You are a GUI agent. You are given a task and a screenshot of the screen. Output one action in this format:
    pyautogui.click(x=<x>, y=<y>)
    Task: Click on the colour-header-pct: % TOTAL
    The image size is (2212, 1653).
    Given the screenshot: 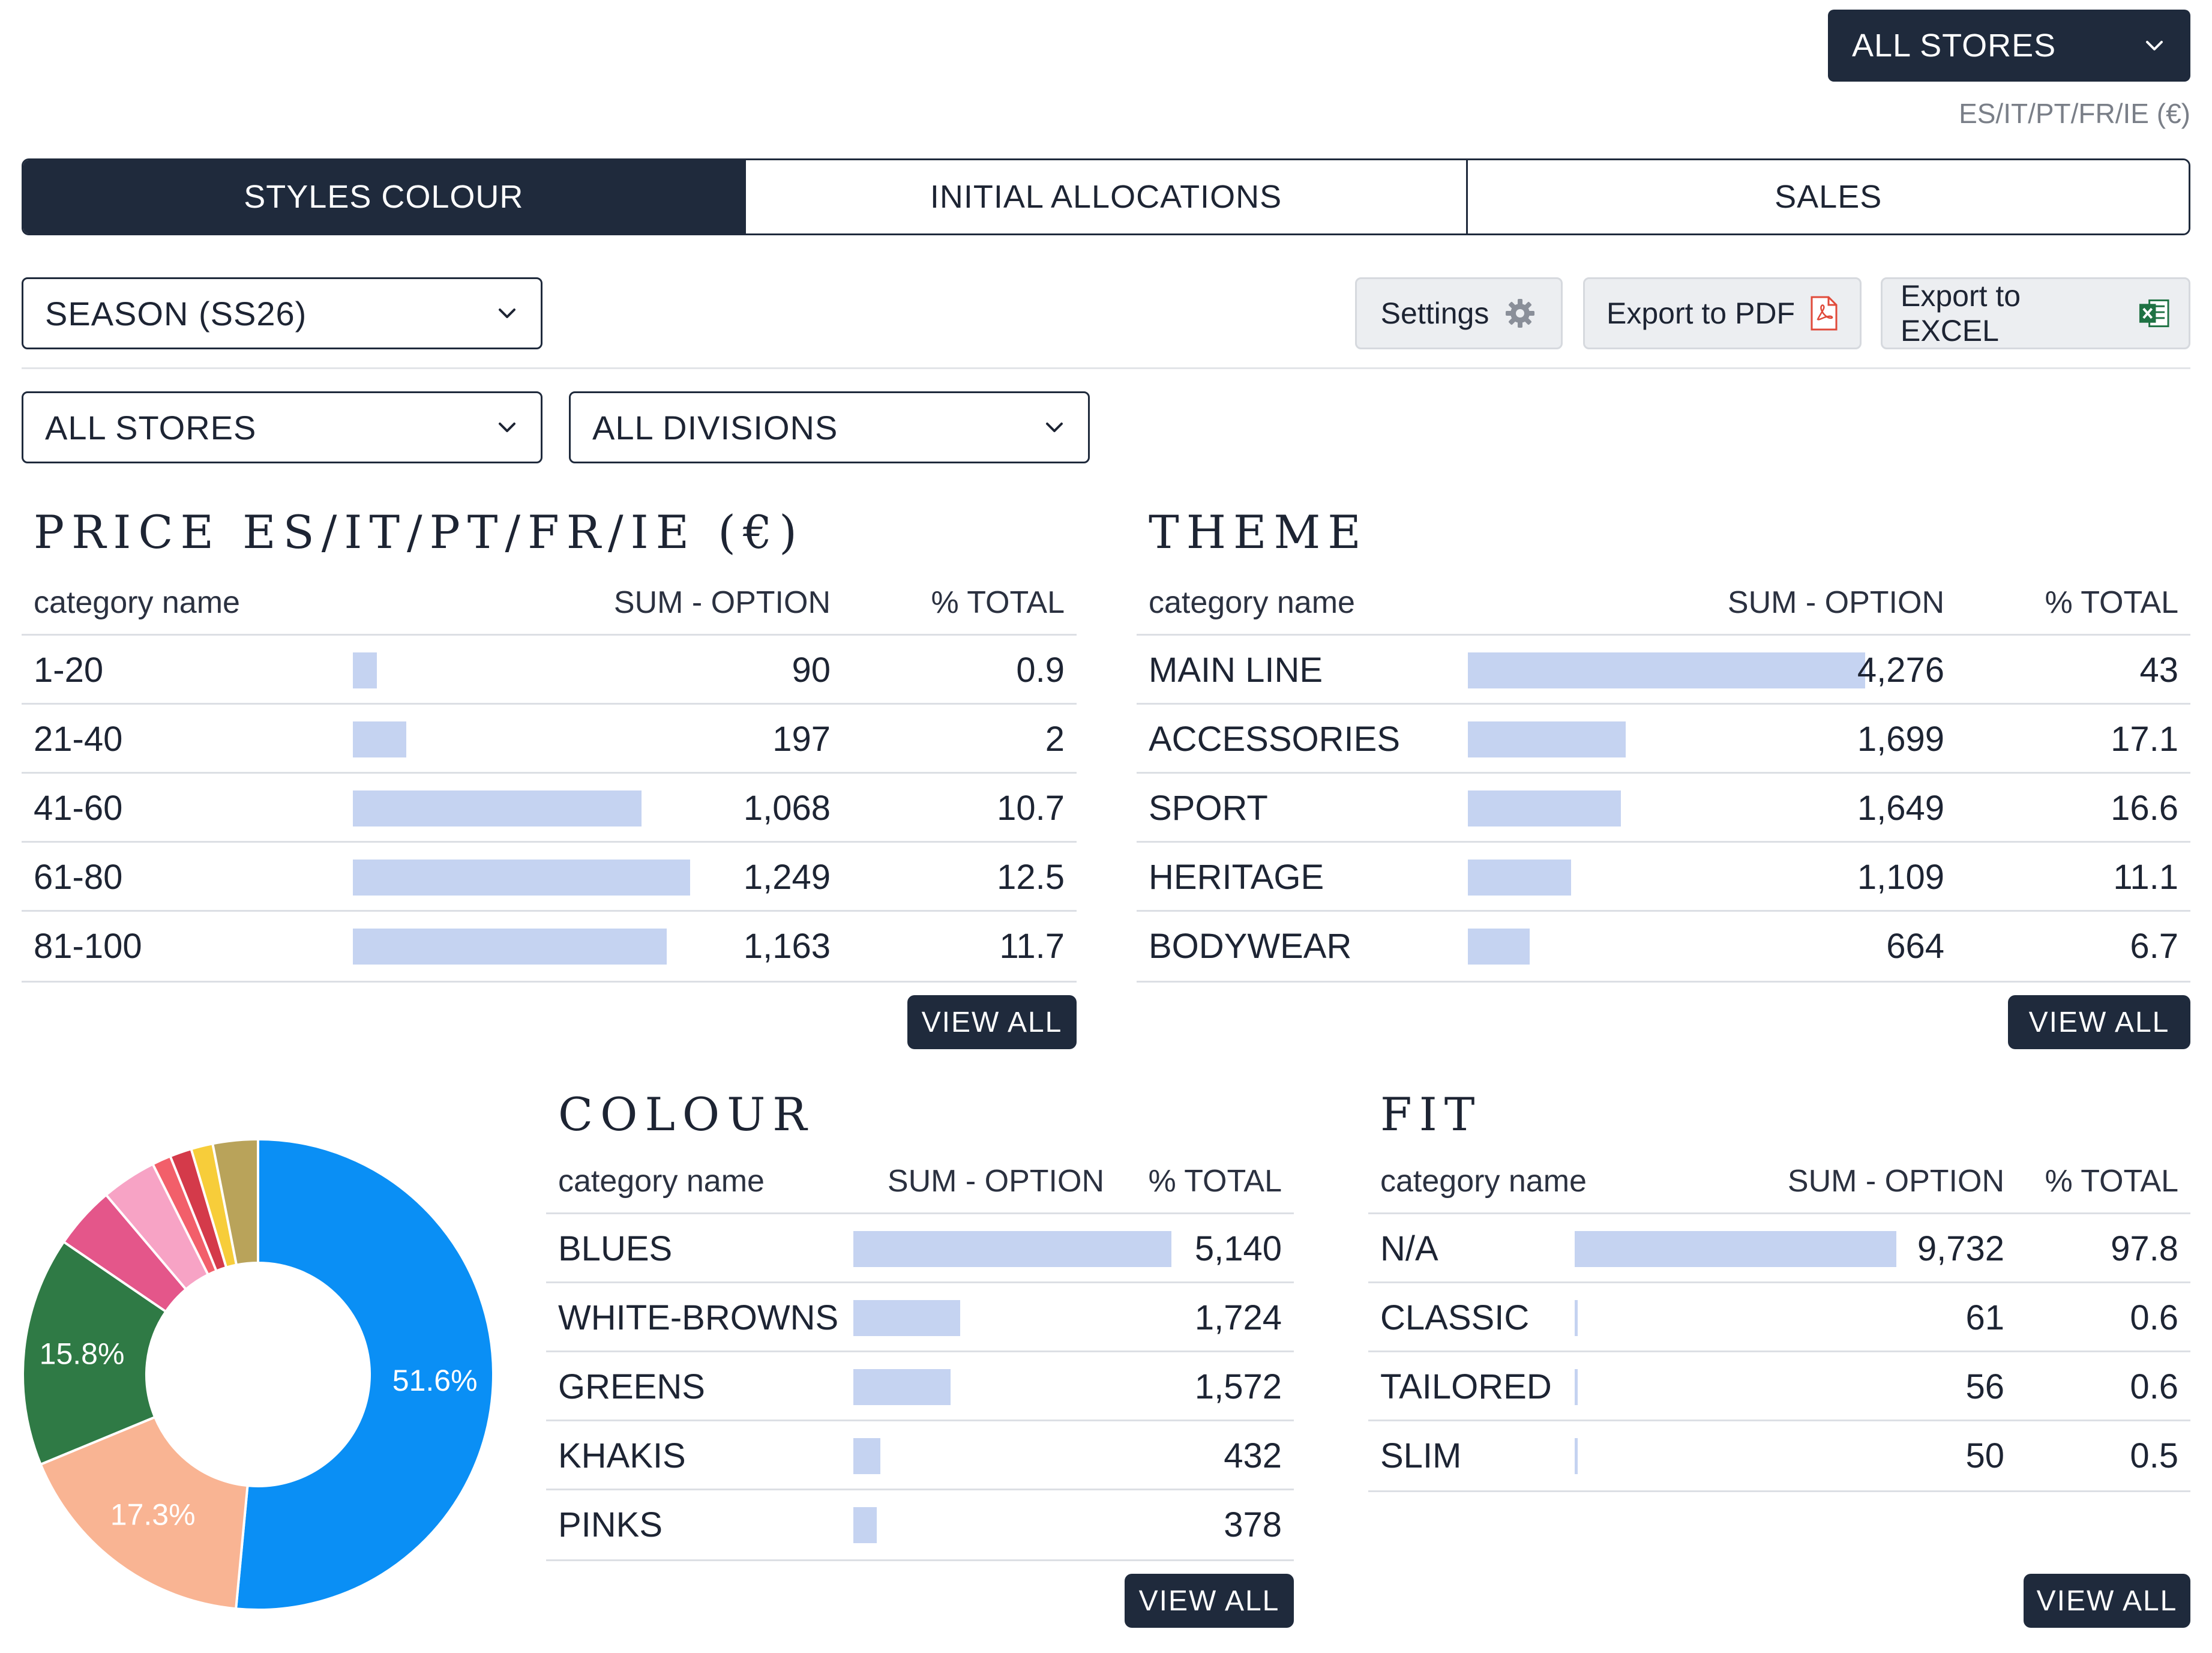 What is the action you would take?
    pyautogui.click(x=1215, y=1181)
    